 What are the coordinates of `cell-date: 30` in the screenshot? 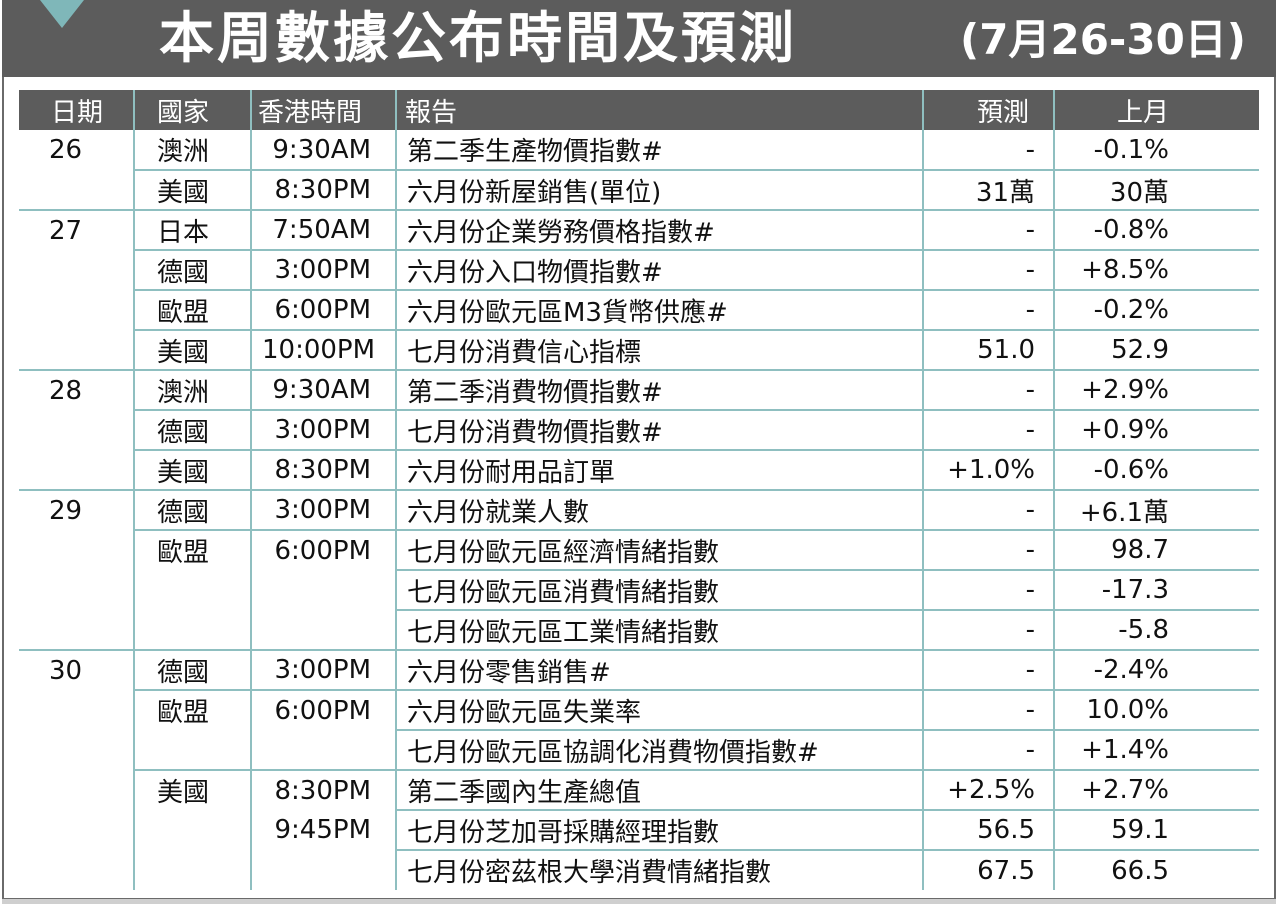 It's located at (77, 669).